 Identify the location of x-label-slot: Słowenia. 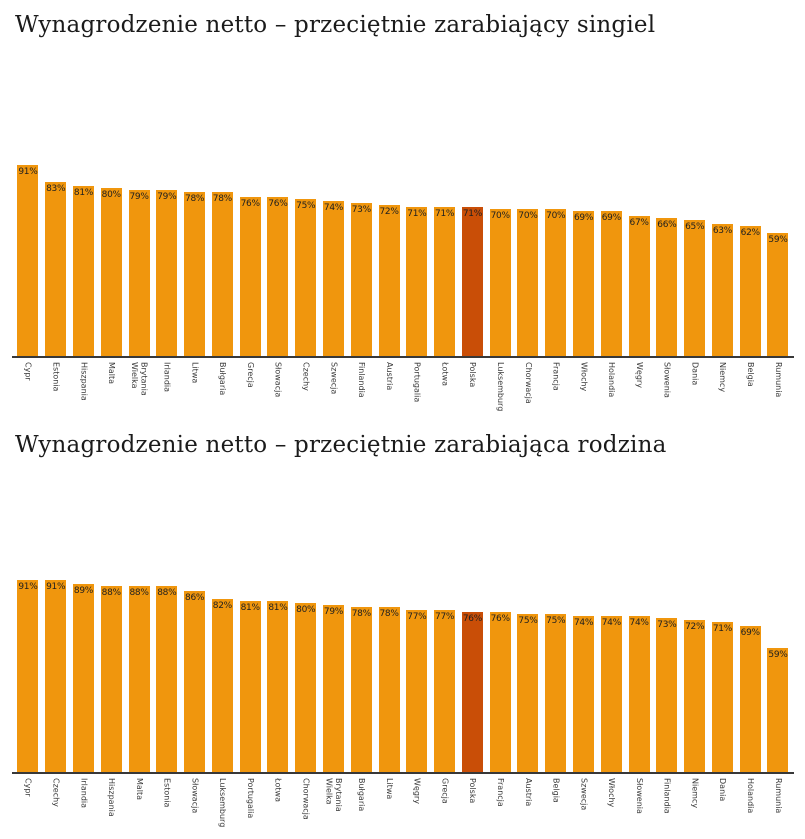
(667, 388).